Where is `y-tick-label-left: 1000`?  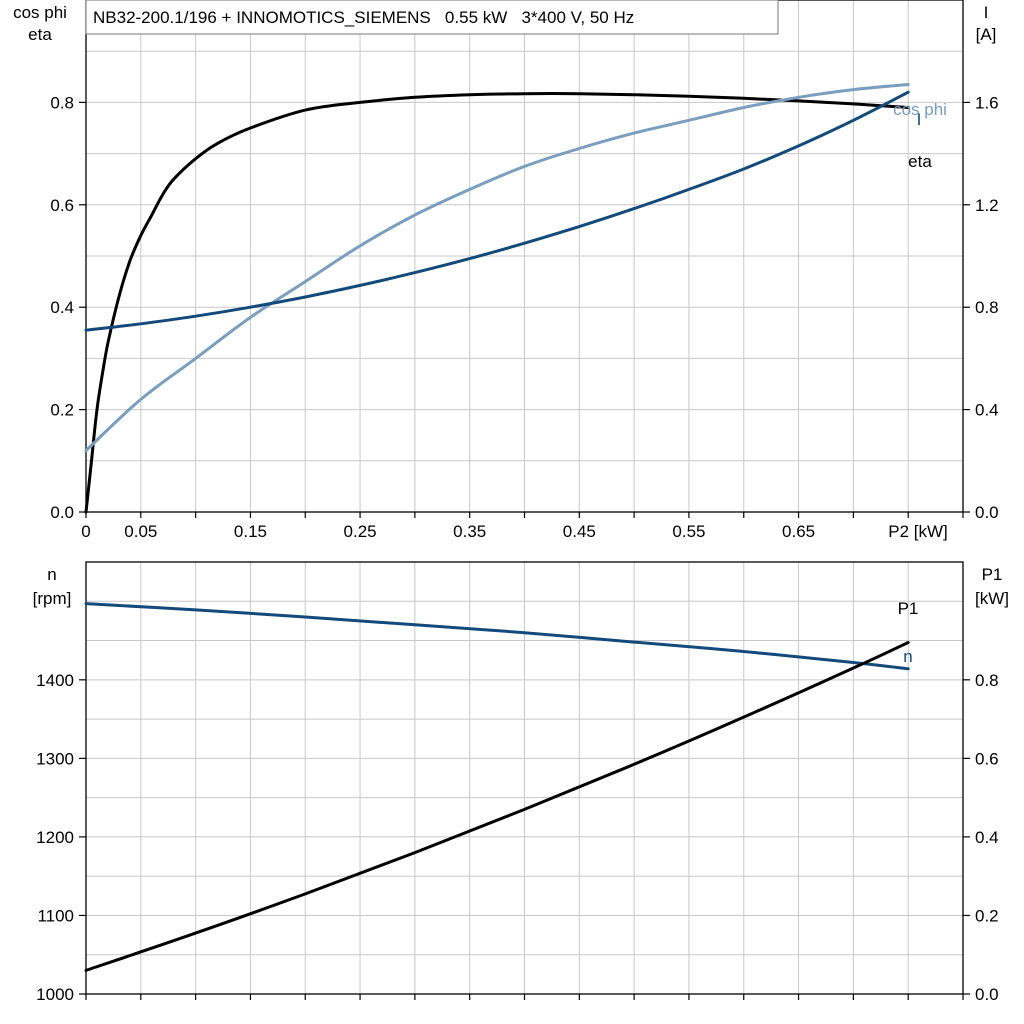 y-tick-label-left: 1000 is located at coordinates (55, 994).